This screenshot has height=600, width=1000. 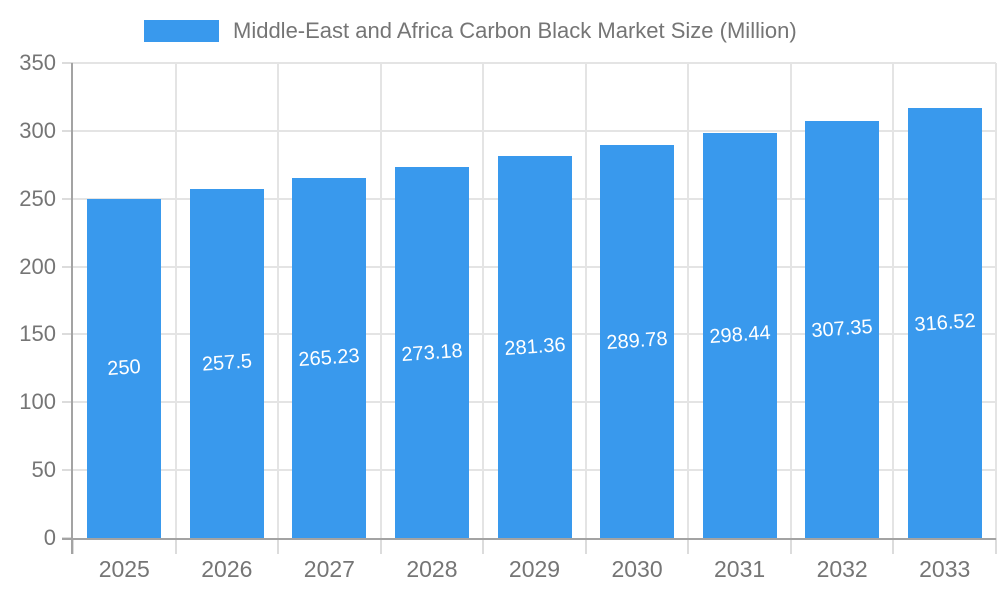 What do you see at coordinates (37, 402) in the screenshot?
I see `y-axis-tick-label: 100` at bounding box center [37, 402].